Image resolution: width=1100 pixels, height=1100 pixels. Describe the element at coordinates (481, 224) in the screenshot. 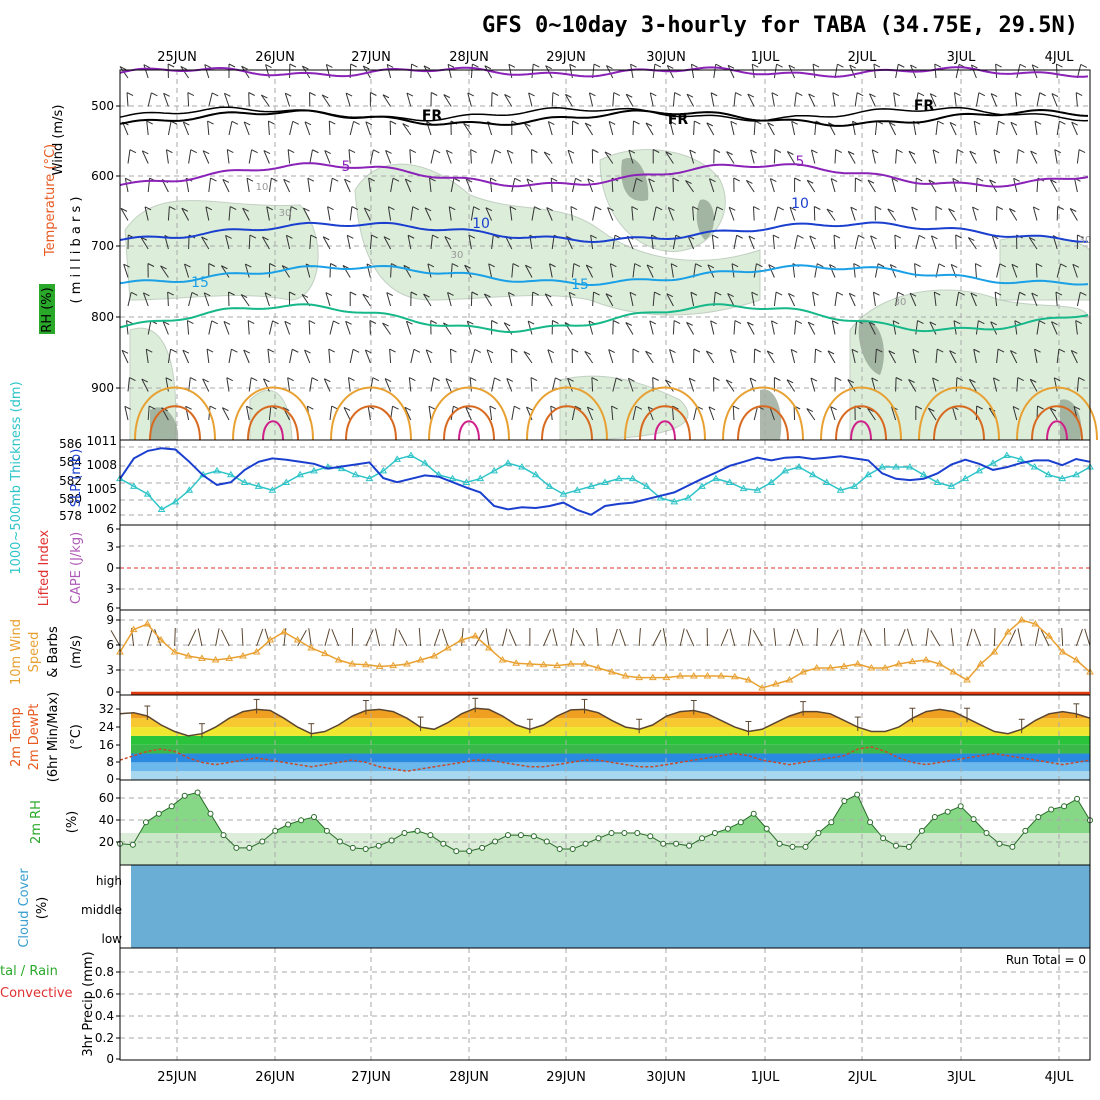

I see `contour-label: 10` at that location.